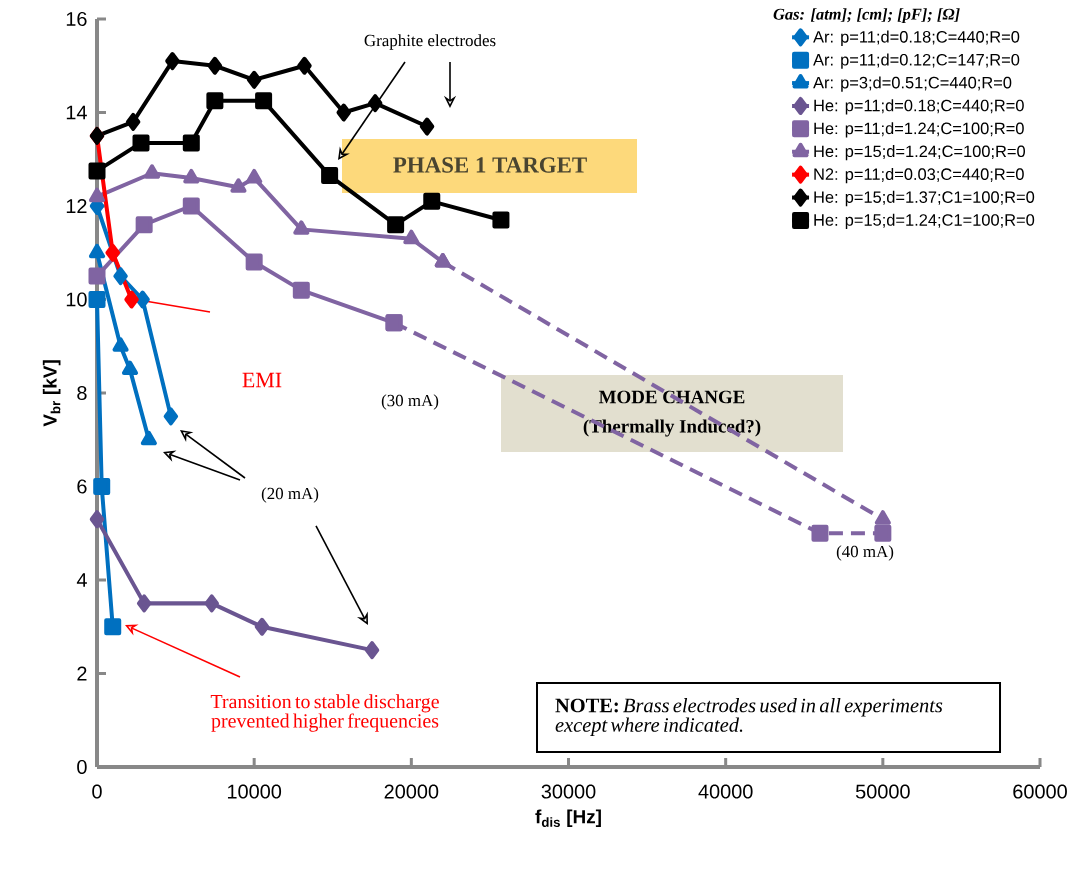 The width and height of the screenshot is (1085, 872). I want to click on y-tick-label: 6, so click(82, 486).